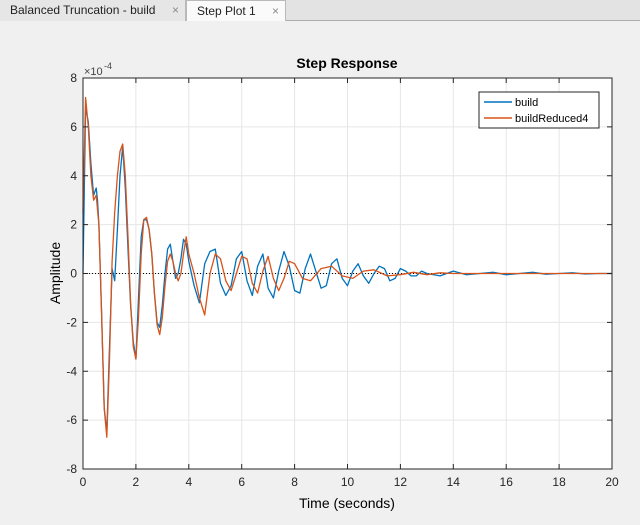  Describe the element at coordinates (55, 273) in the screenshot. I see `y-axis-label: Amplitude` at that location.